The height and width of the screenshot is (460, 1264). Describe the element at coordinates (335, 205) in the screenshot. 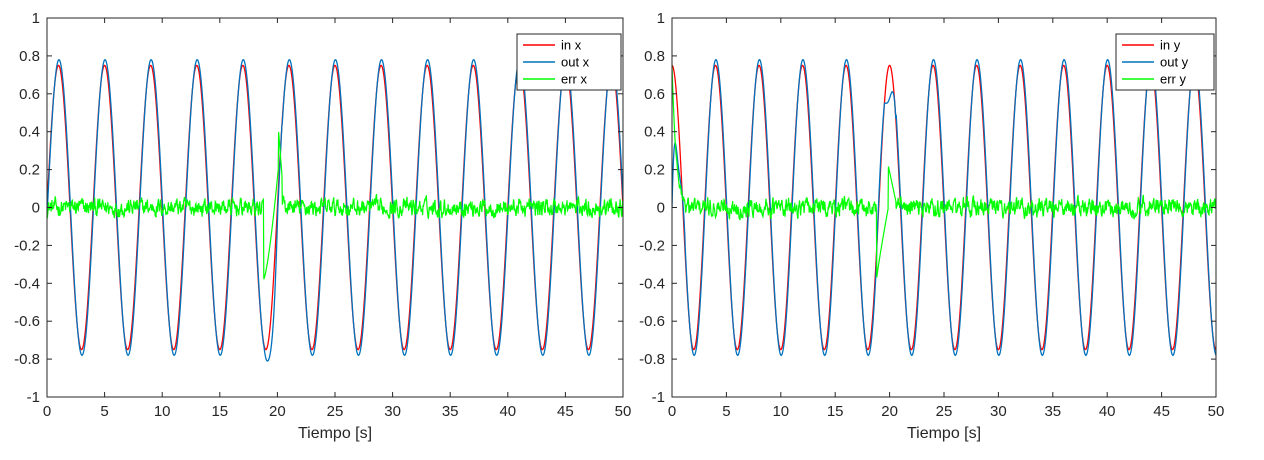

I see `series-line-err-x` at that location.